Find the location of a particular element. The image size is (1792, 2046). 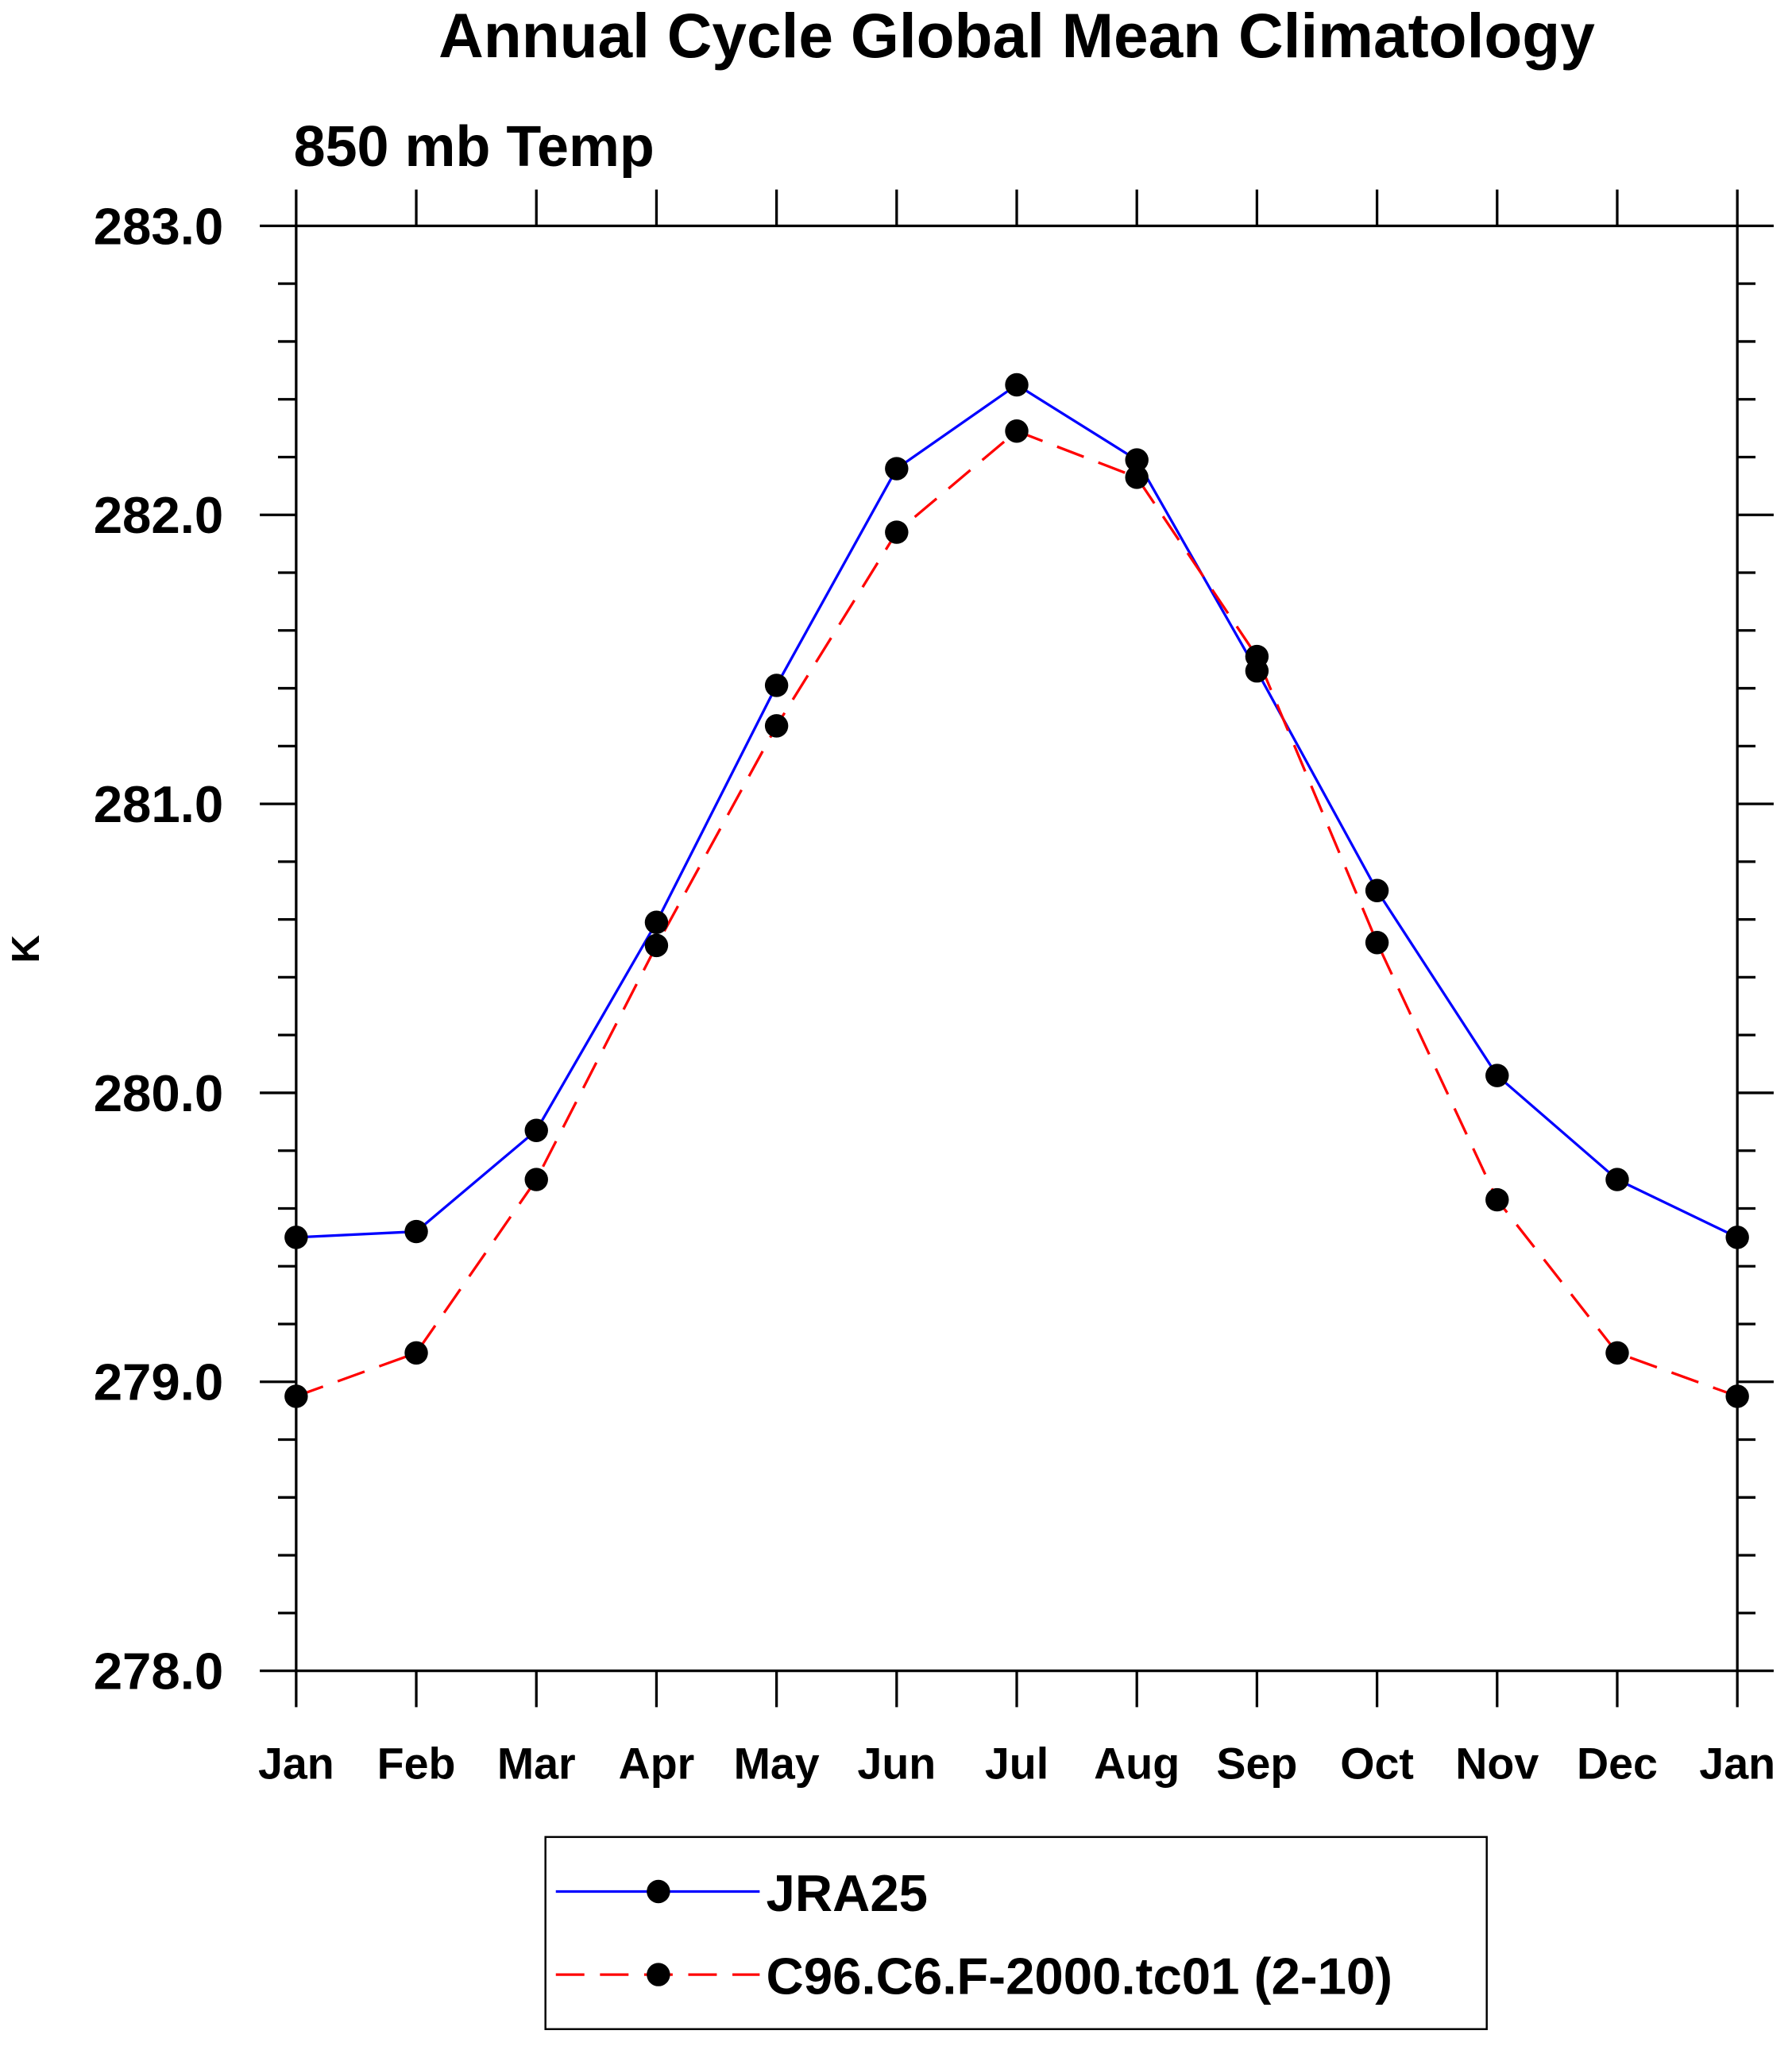

legend-marker-jra25 is located at coordinates (658, 1891).